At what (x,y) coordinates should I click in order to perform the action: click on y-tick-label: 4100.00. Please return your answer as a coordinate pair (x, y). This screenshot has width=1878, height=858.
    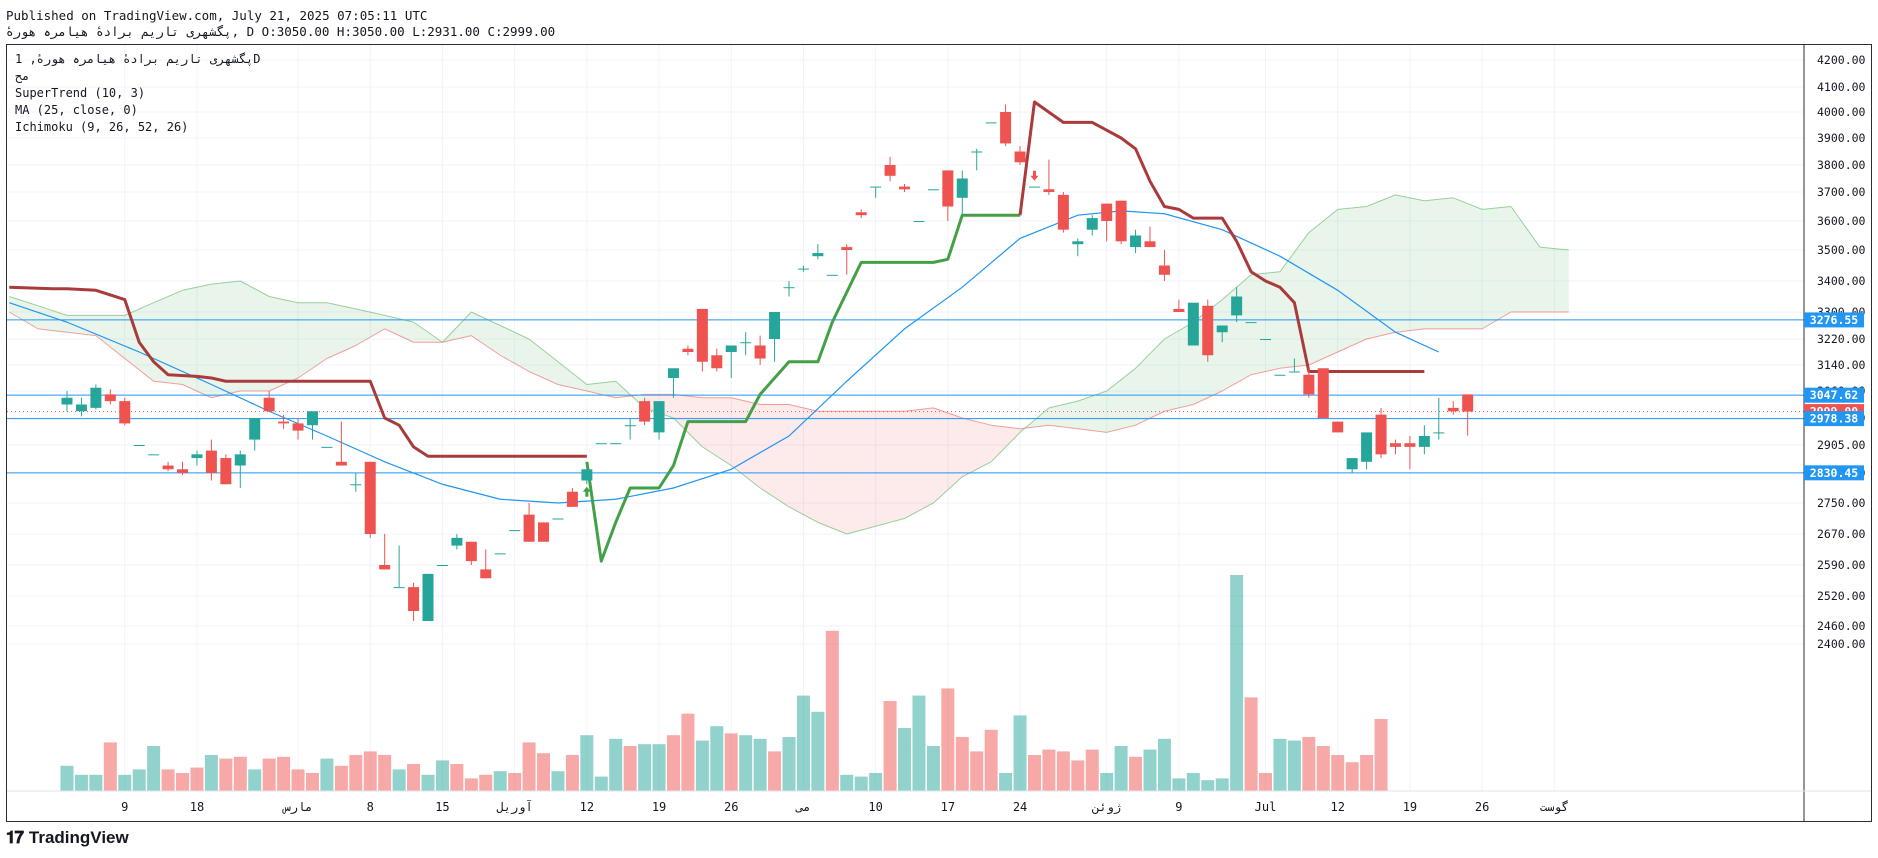
    Looking at the image, I should click on (1841, 87).